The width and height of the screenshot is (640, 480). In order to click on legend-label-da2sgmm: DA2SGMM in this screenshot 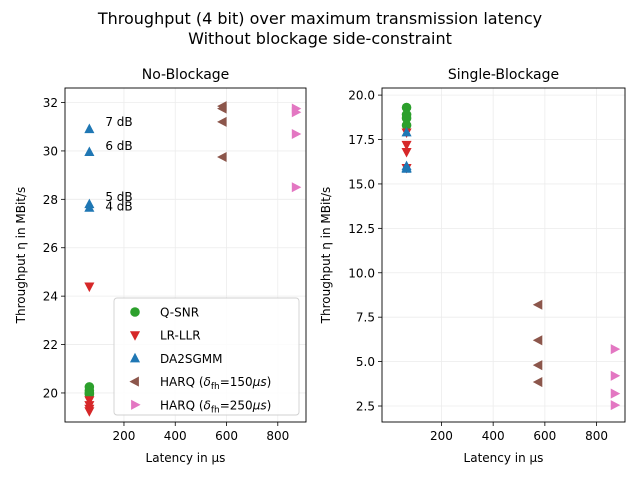, I will do `click(191, 359)`.